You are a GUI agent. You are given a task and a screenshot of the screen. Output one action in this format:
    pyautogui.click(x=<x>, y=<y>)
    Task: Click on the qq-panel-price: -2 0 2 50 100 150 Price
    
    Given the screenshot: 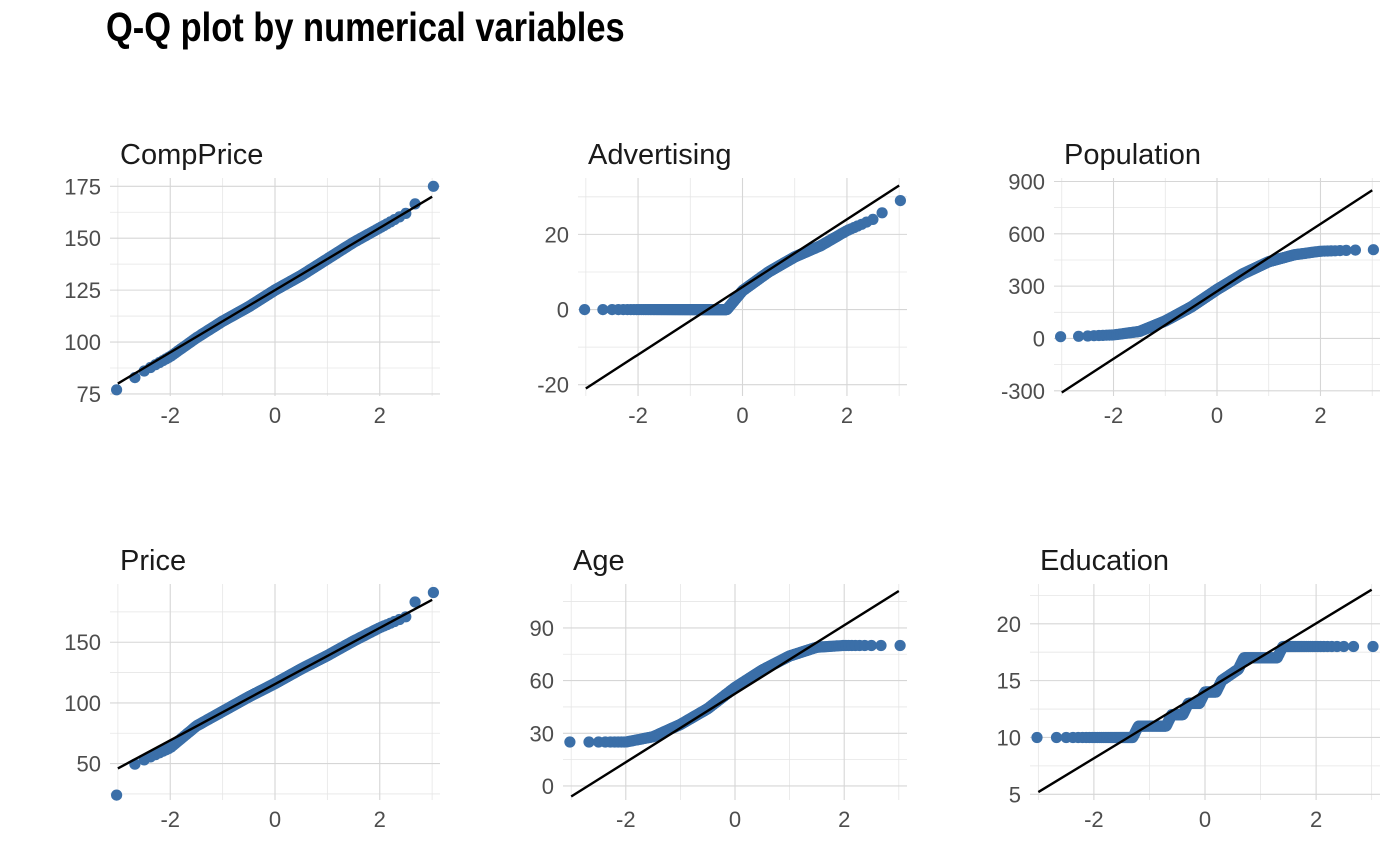 What is the action you would take?
    pyautogui.click(x=252, y=688)
    